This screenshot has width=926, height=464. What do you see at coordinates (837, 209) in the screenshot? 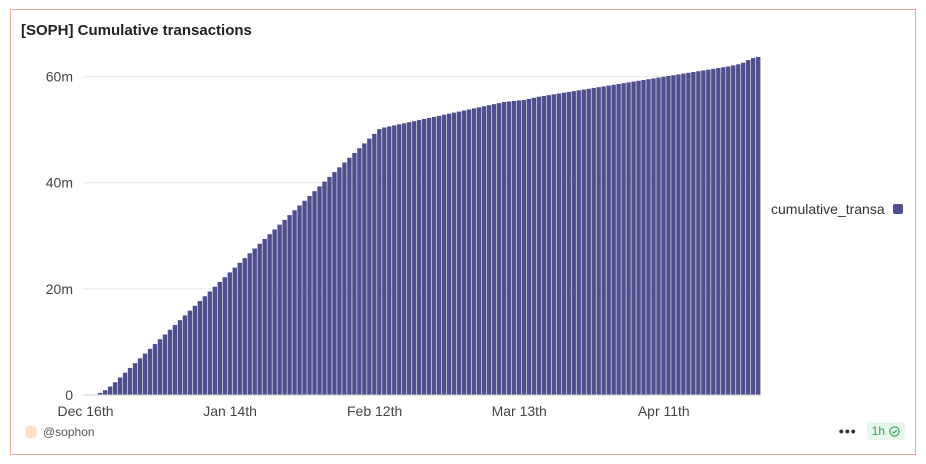
I see `chart-legend: cumulative_transa` at bounding box center [837, 209].